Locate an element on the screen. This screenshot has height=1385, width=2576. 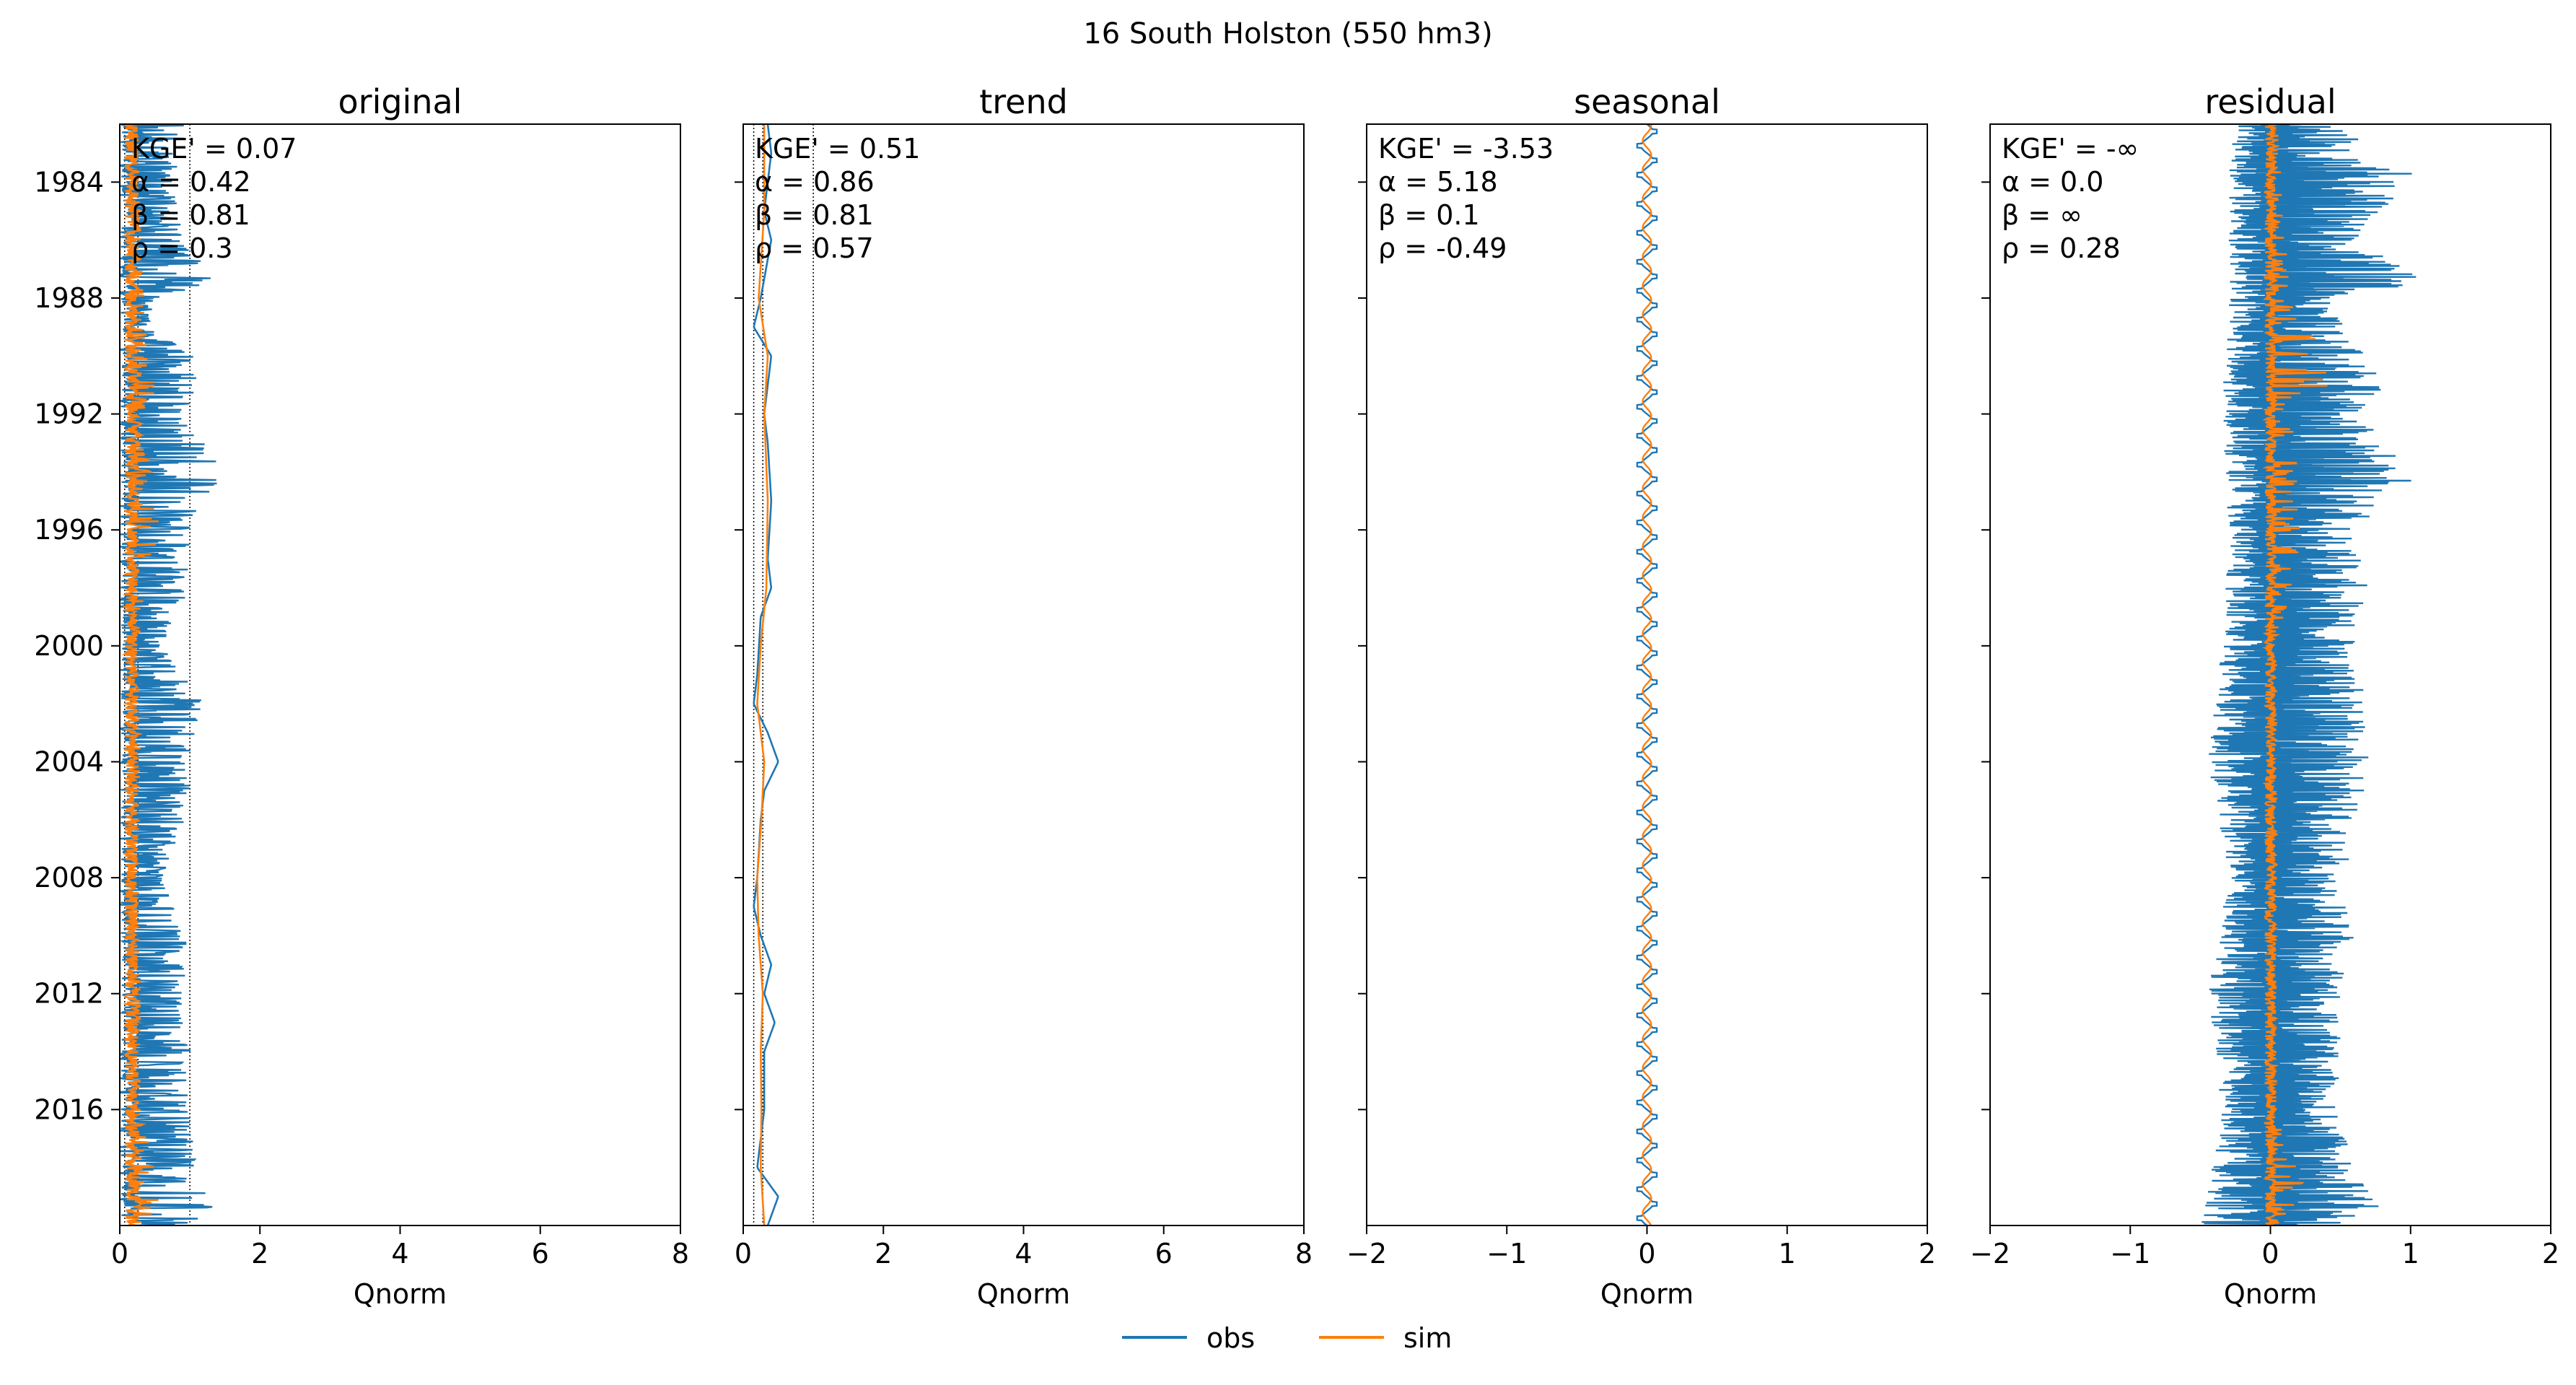
y-tick-label: 2012 is located at coordinates (69, 994).